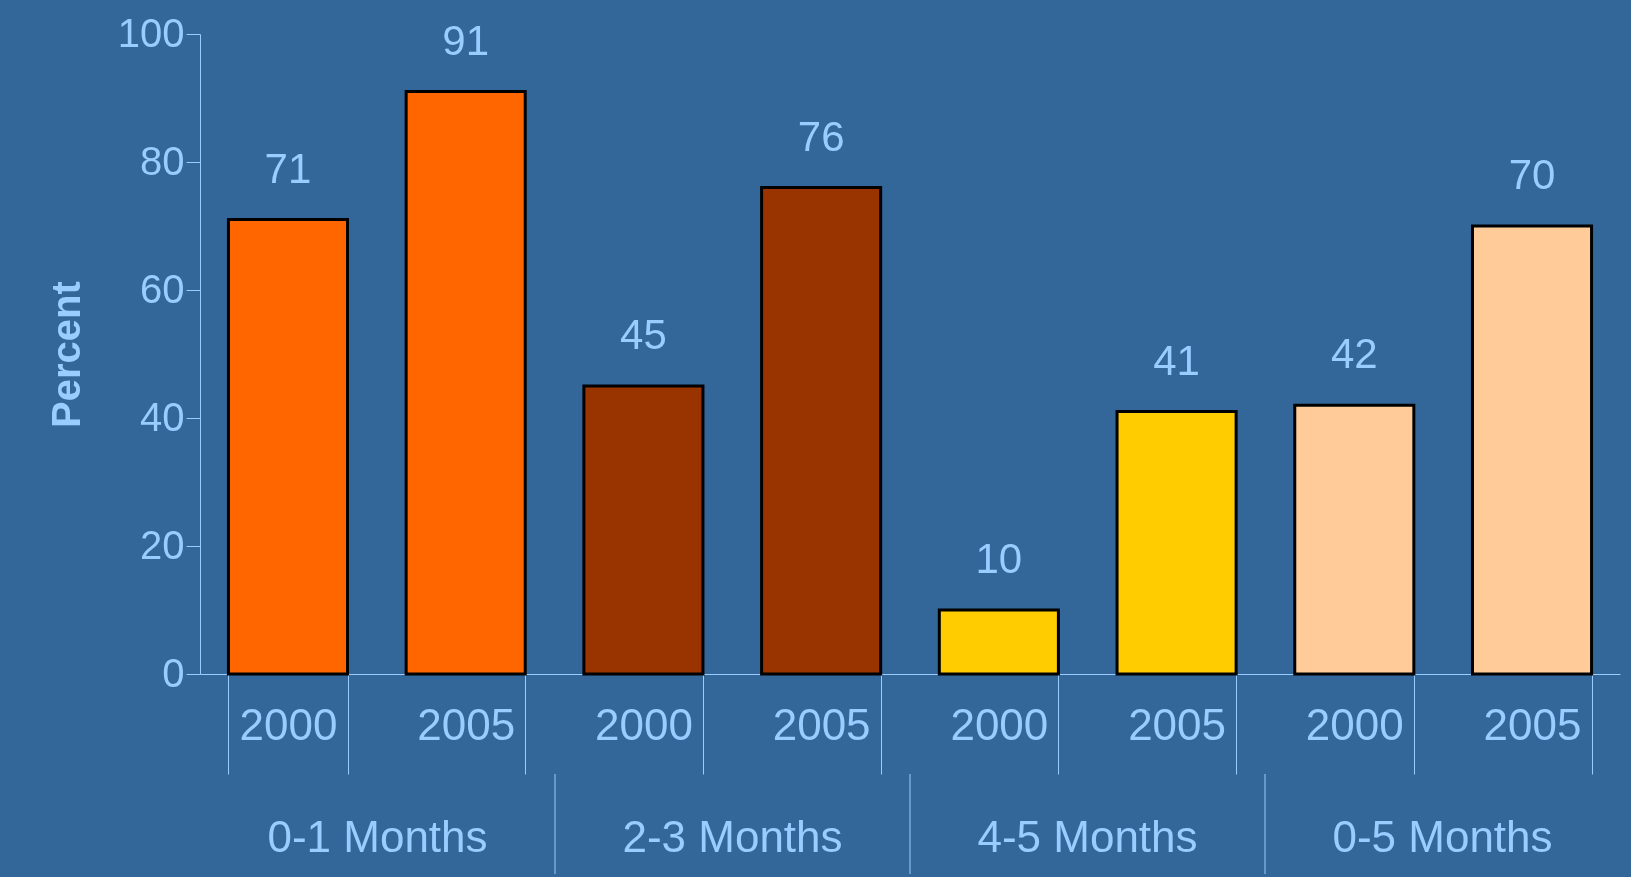 The height and width of the screenshot is (877, 1631). I want to click on text: 4-5 Months, so click(1087, 836).